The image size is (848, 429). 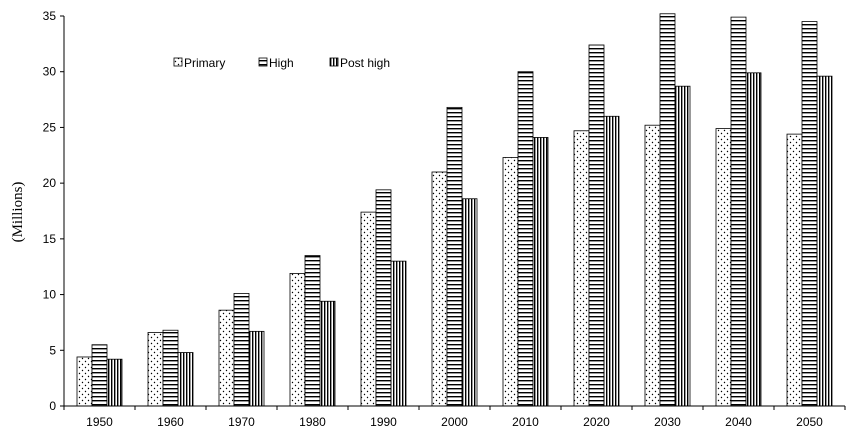 What do you see at coordinates (581, 268) in the screenshot?
I see `bar-primary-2020` at bounding box center [581, 268].